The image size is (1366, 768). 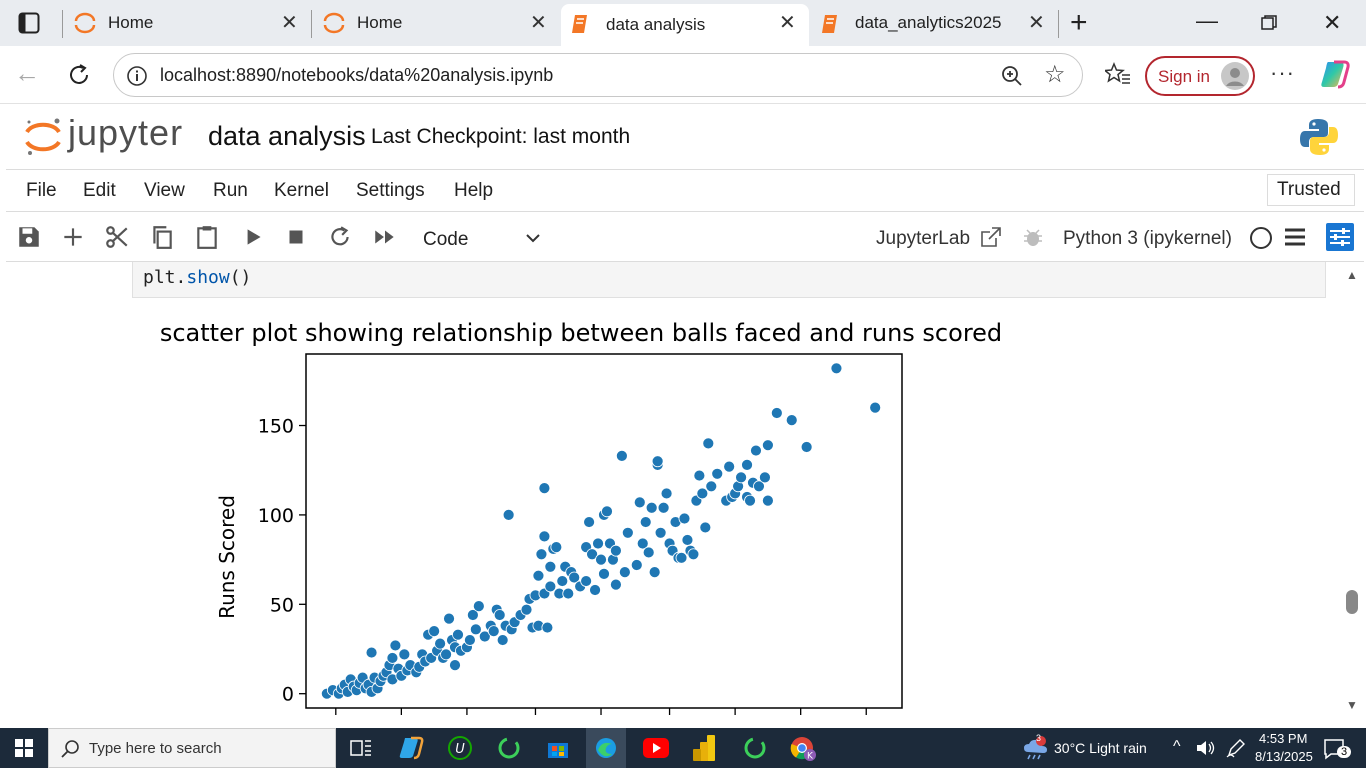 What do you see at coordinates (579, 24) in the screenshot?
I see `notebook-icon` at bounding box center [579, 24].